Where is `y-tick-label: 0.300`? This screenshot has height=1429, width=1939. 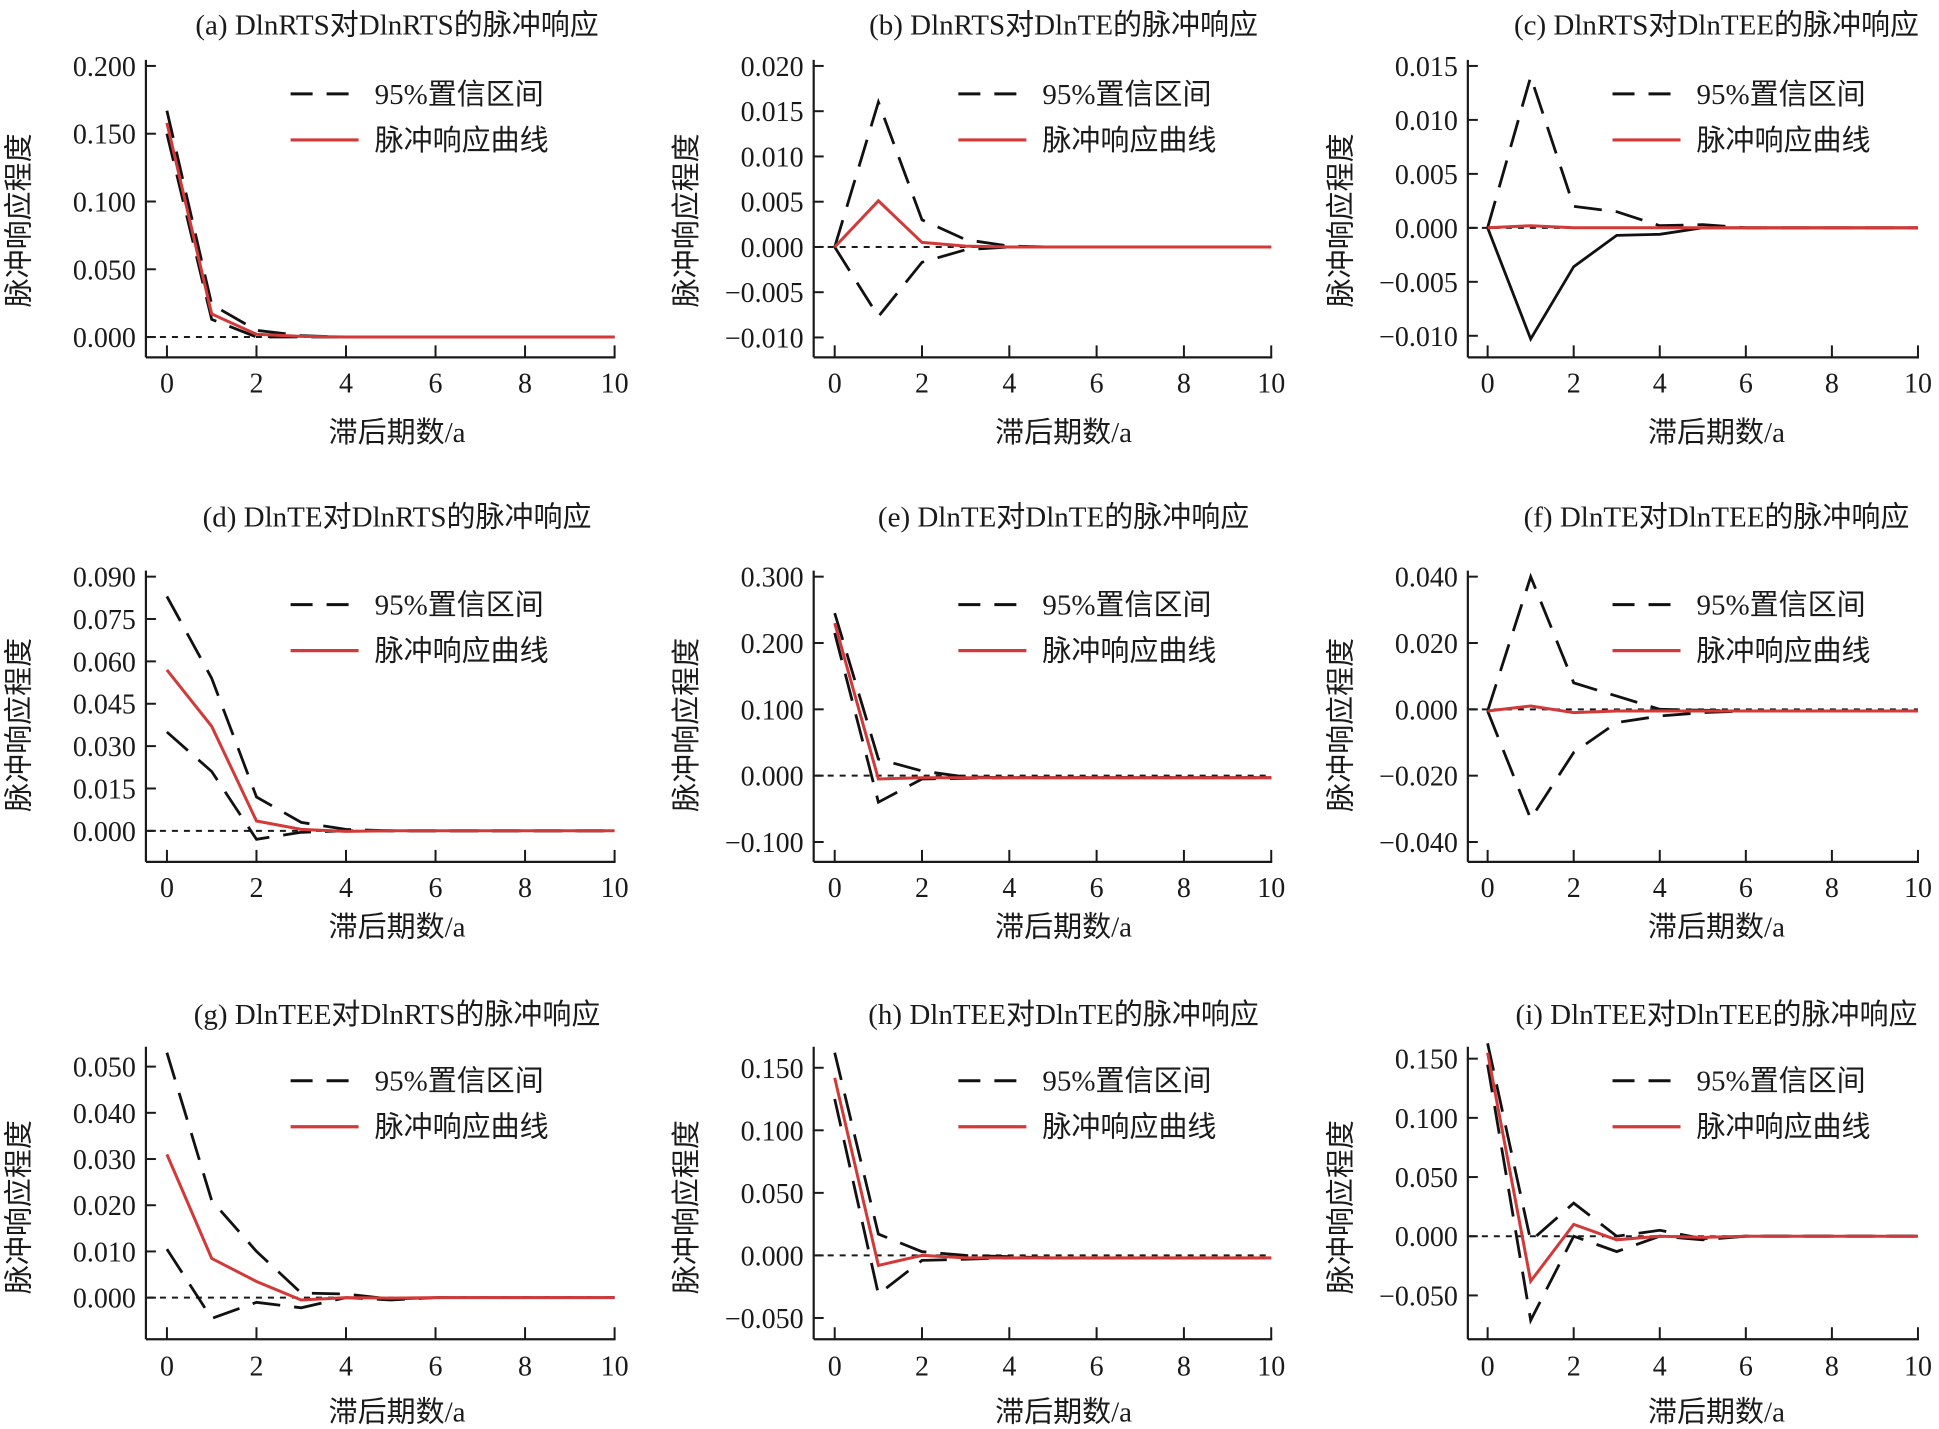
y-tick-label: 0.300 is located at coordinates (772, 578).